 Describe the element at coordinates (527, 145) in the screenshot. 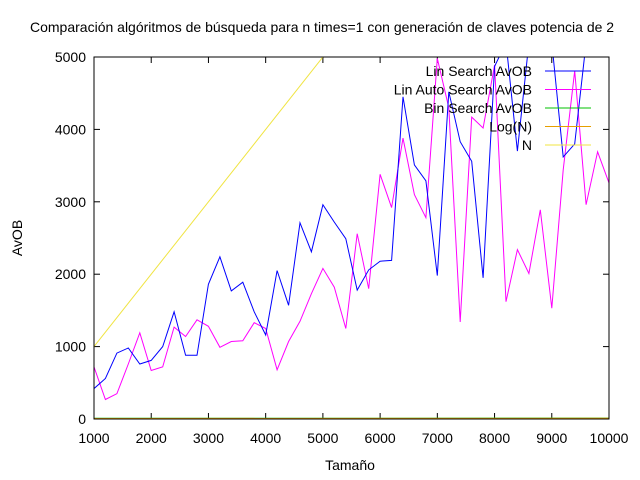

I see `legend-label: N` at that location.